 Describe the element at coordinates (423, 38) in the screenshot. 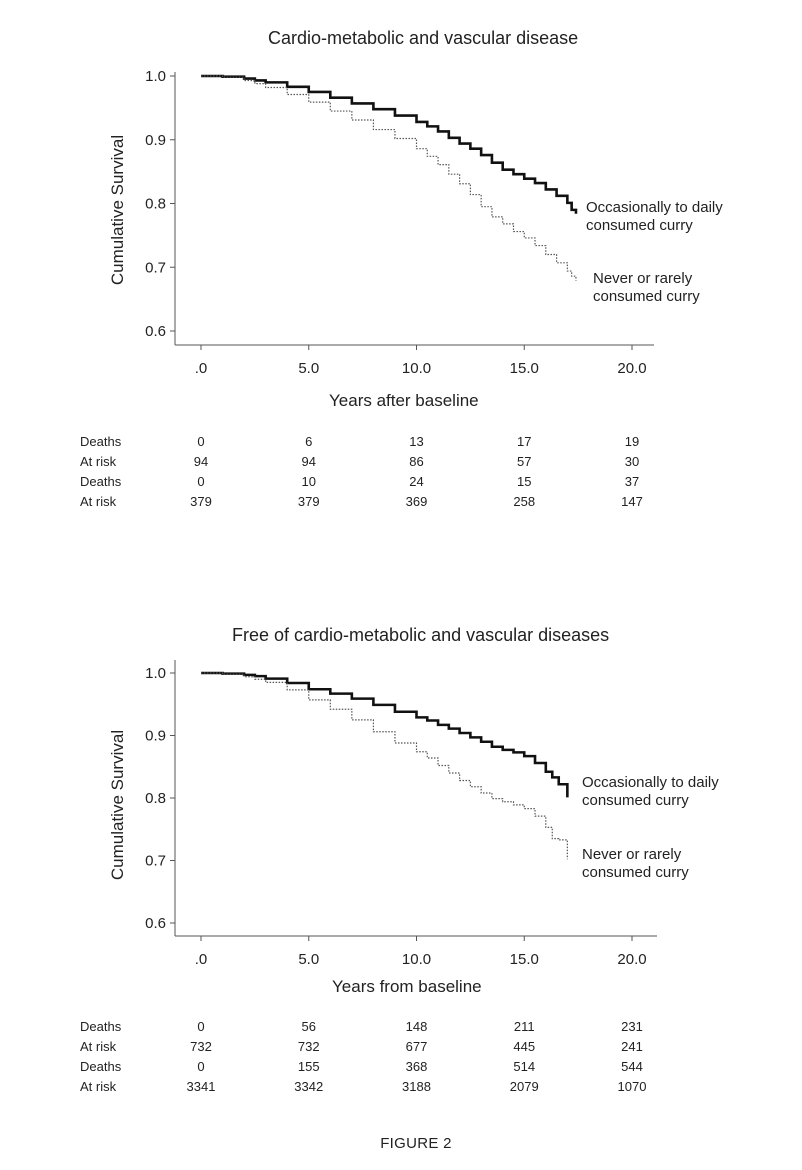

I see `chart-title: Cardio-metabolic and vascular disease` at that location.